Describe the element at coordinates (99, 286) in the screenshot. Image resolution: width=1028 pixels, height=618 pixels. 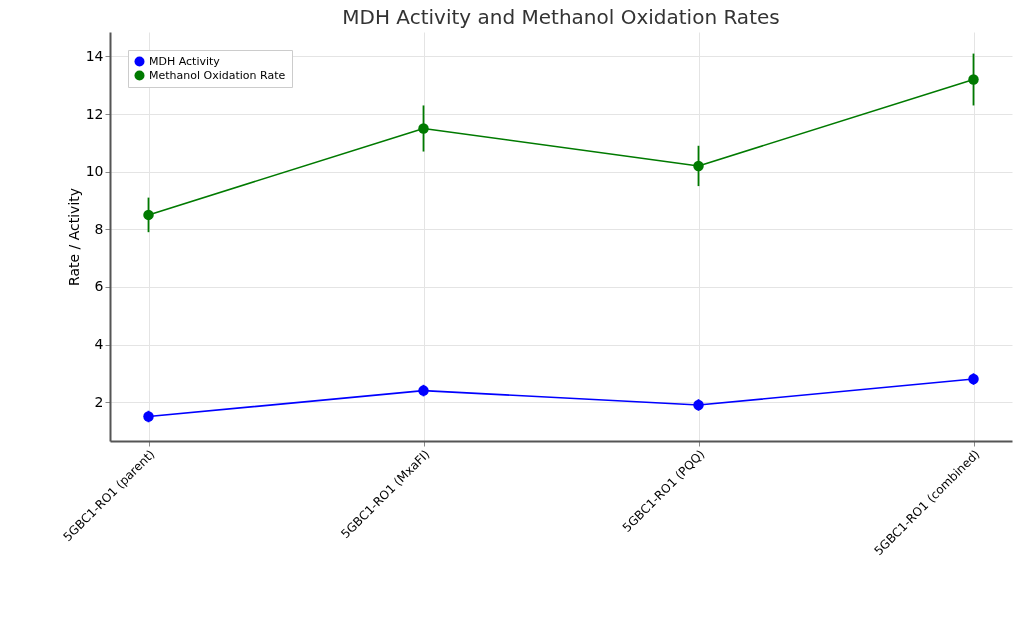
I see `y-tick-label: 6` at that location.